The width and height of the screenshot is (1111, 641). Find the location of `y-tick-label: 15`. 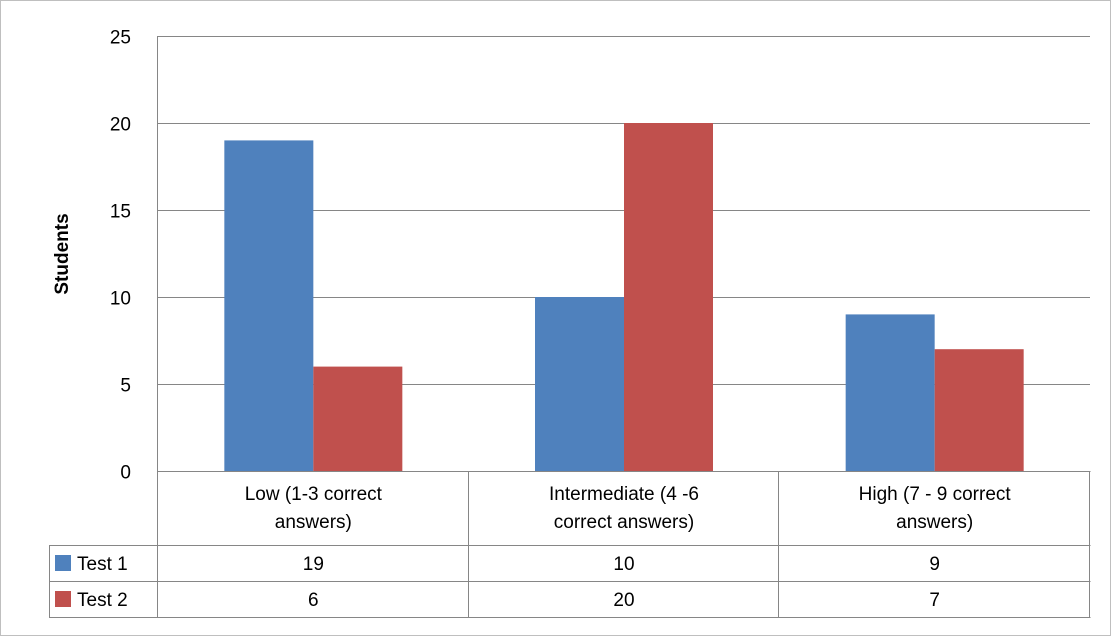

y-tick-label: 15 is located at coordinates (120, 212).